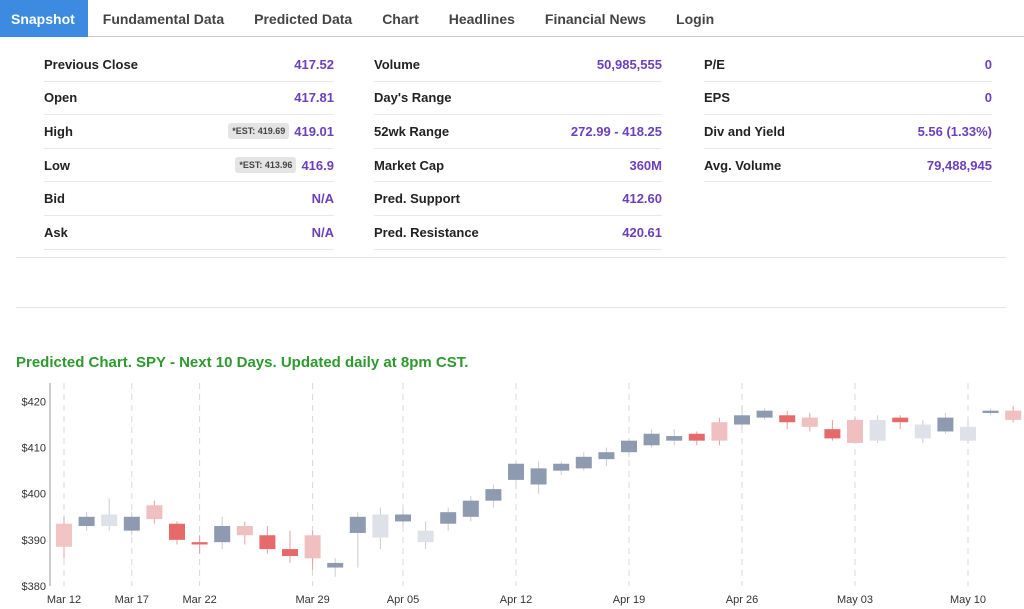 This screenshot has width=1024, height=609. What do you see at coordinates (189, 132) in the screenshot?
I see `row-high: High *EST: 419.69 419.01` at bounding box center [189, 132].